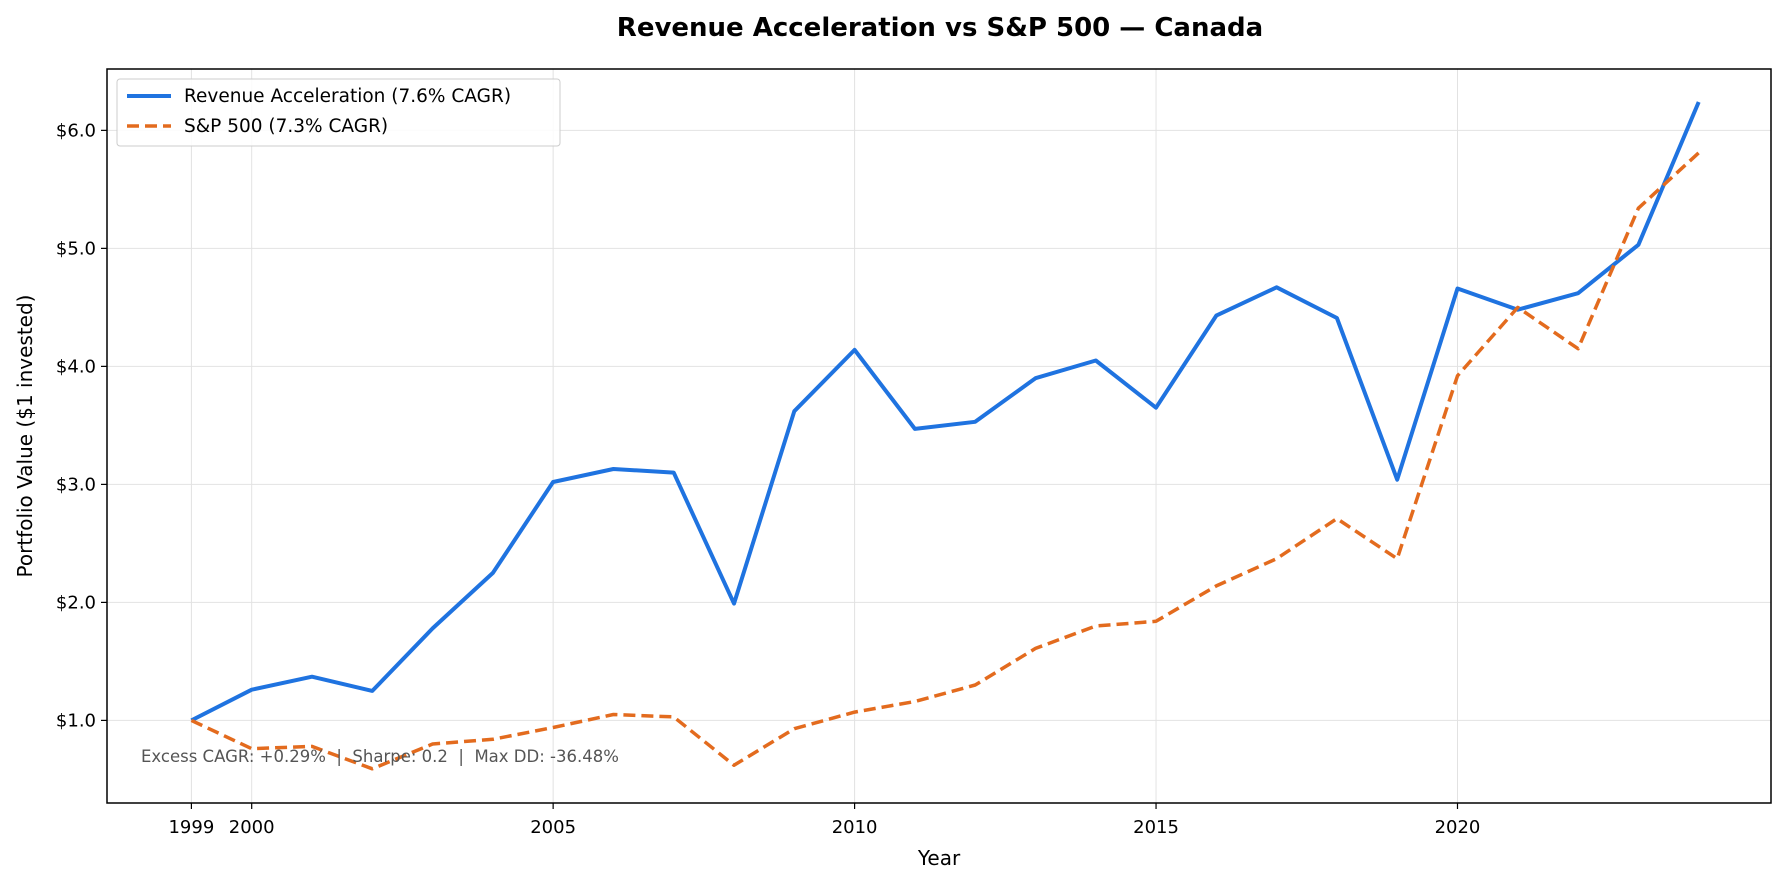 Image resolution: width=1785 pixels, height=888 pixels. I want to click on y-tick-label: $2.0, so click(76, 602).